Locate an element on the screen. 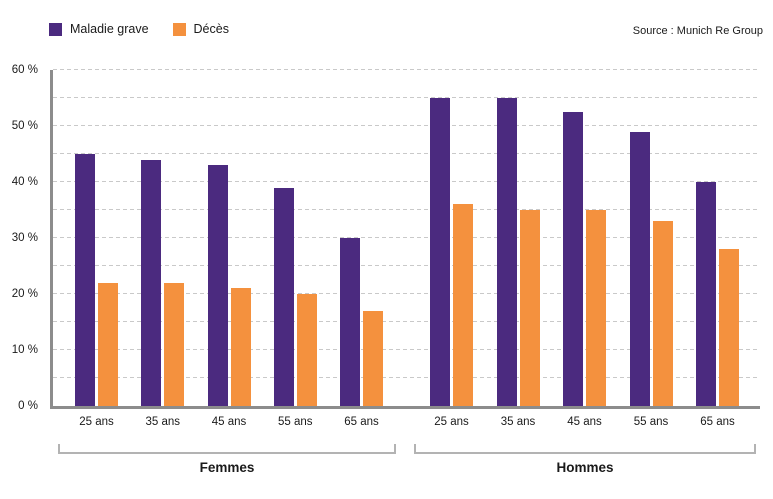 The height and width of the screenshot is (499, 773). bar-femmes-25-ans-maladie-grave is located at coordinates (85, 280).